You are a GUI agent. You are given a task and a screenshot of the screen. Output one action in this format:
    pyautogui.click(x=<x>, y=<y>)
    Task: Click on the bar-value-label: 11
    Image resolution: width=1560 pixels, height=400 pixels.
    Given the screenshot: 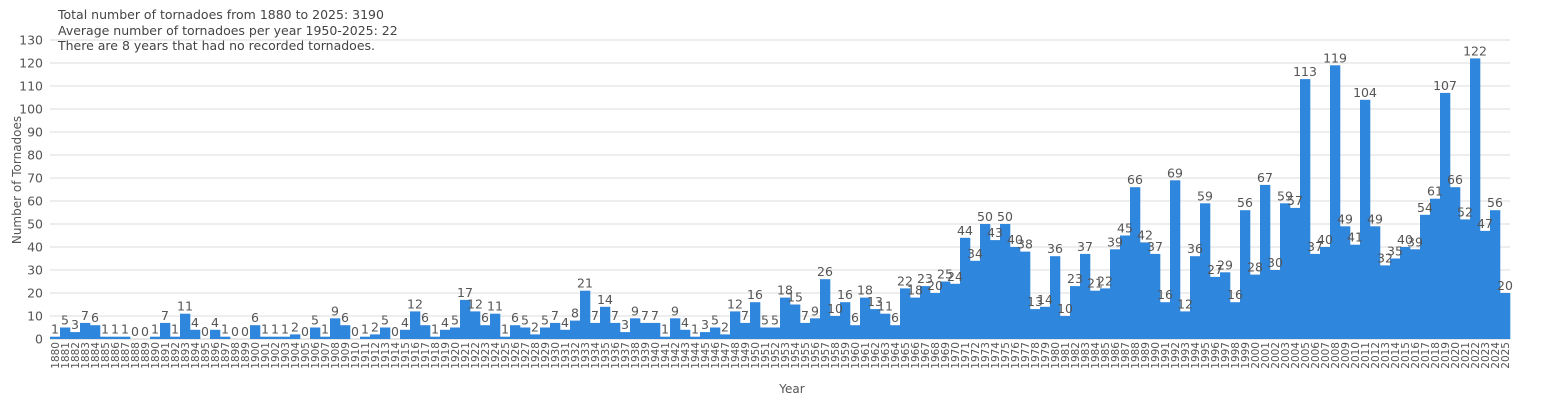 What is the action you would take?
    pyautogui.click(x=185, y=306)
    